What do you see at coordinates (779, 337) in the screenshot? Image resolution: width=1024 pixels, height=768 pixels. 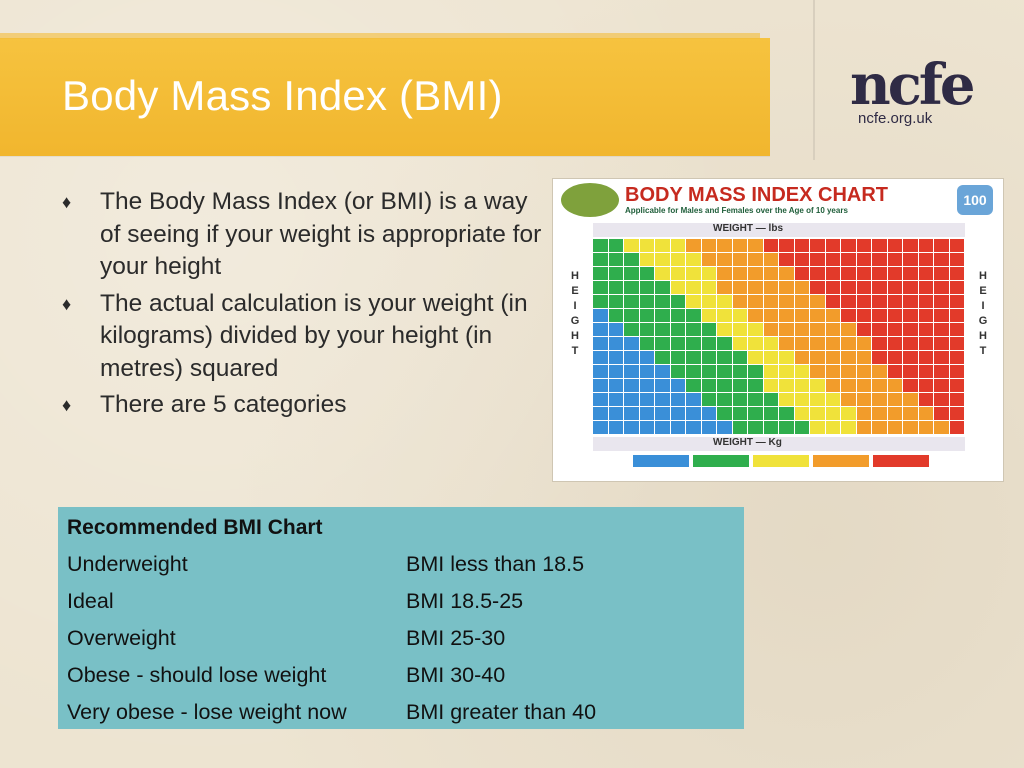 I see `bmi-color-grid` at bounding box center [779, 337].